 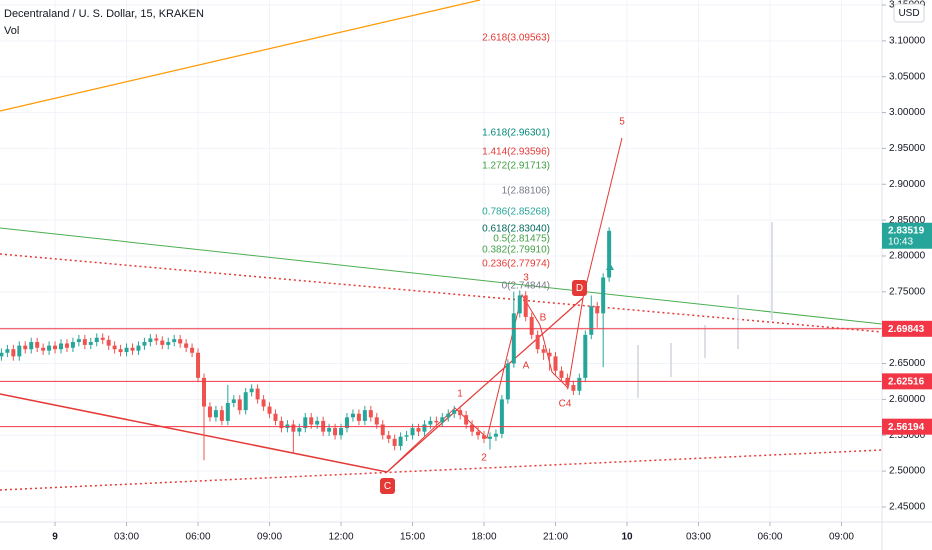 What do you see at coordinates (104, 14) in the screenshot?
I see `chart-title: Decentraland / U. S. Dollar, 15, KRAKEN` at bounding box center [104, 14].